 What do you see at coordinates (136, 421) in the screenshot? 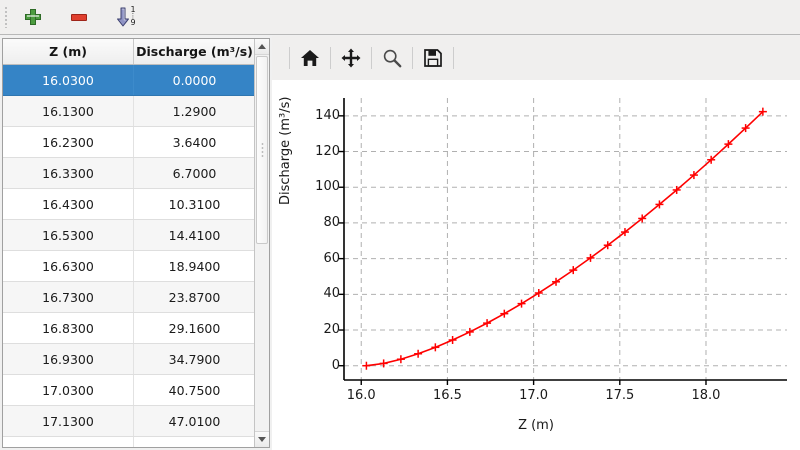
I see `table-row: 17.1300 47.0100` at bounding box center [136, 421].